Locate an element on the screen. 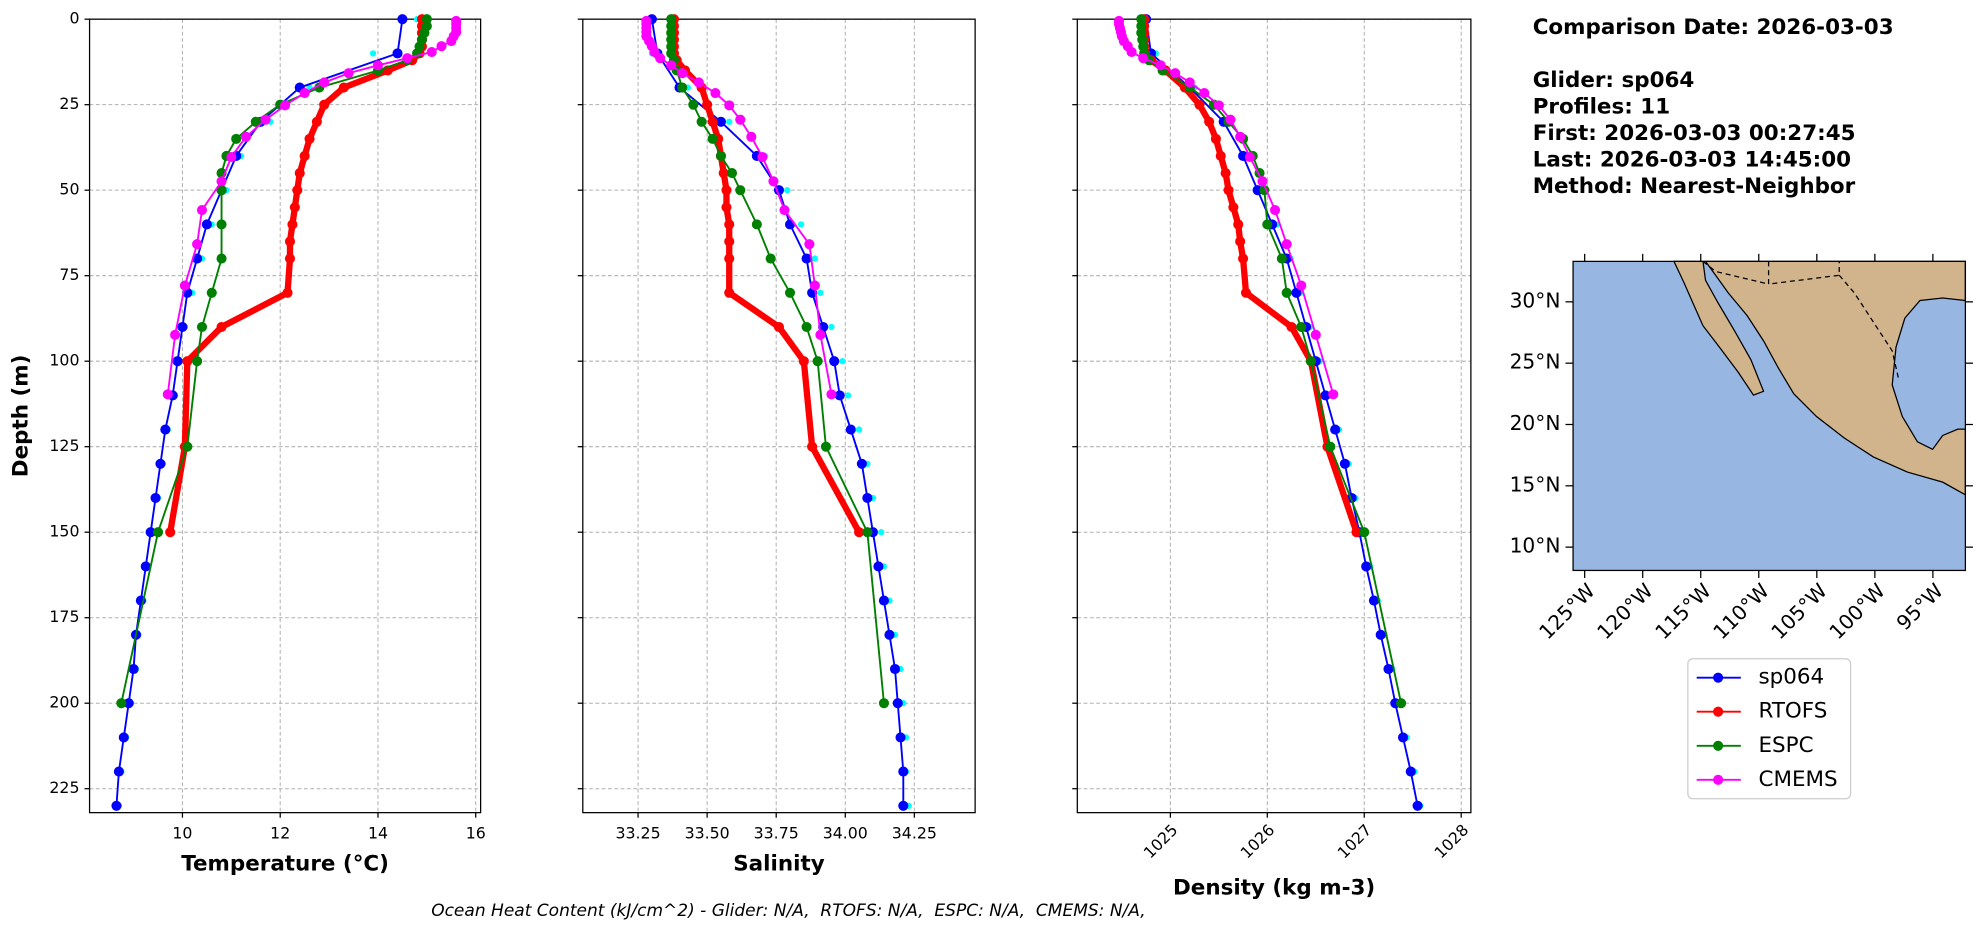 This screenshot has width=1978, height=934. info-line: Glider: sp064 is located at coordinates (1614, 80).